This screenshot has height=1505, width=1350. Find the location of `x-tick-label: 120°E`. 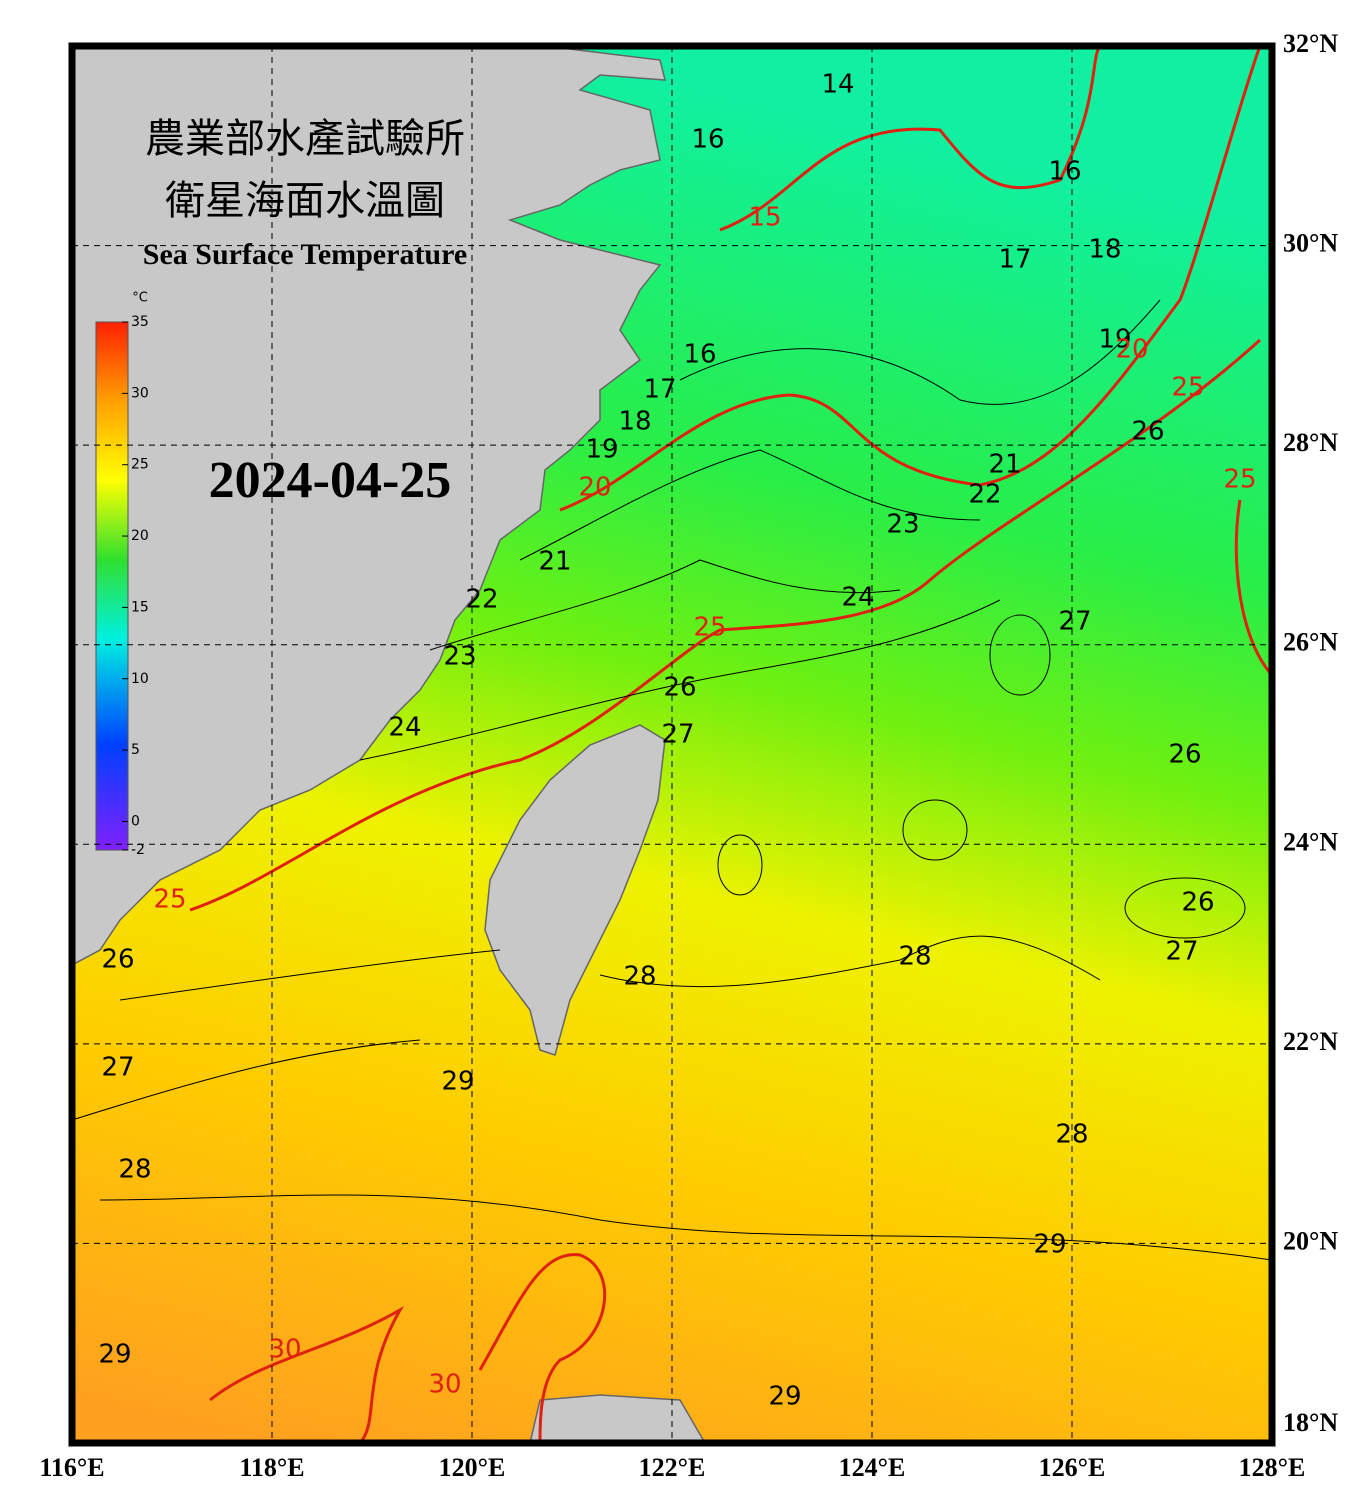

x-tick-label: 120°E is located at coordinates (472, 1467).